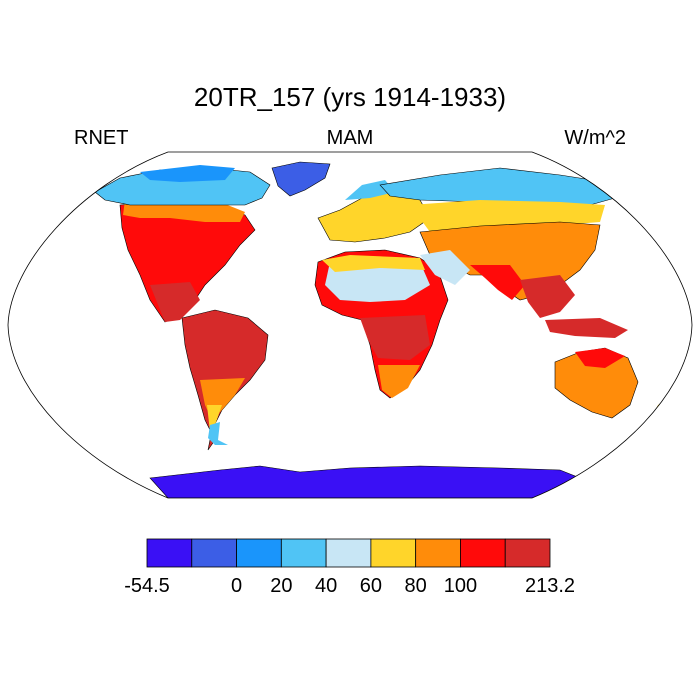 The height and width of the screenshot is (700, 700). What do you see at coordinates (101, 138) in the screenshot?
I see `variable-label: RNET` at bounding box center [101, 138].